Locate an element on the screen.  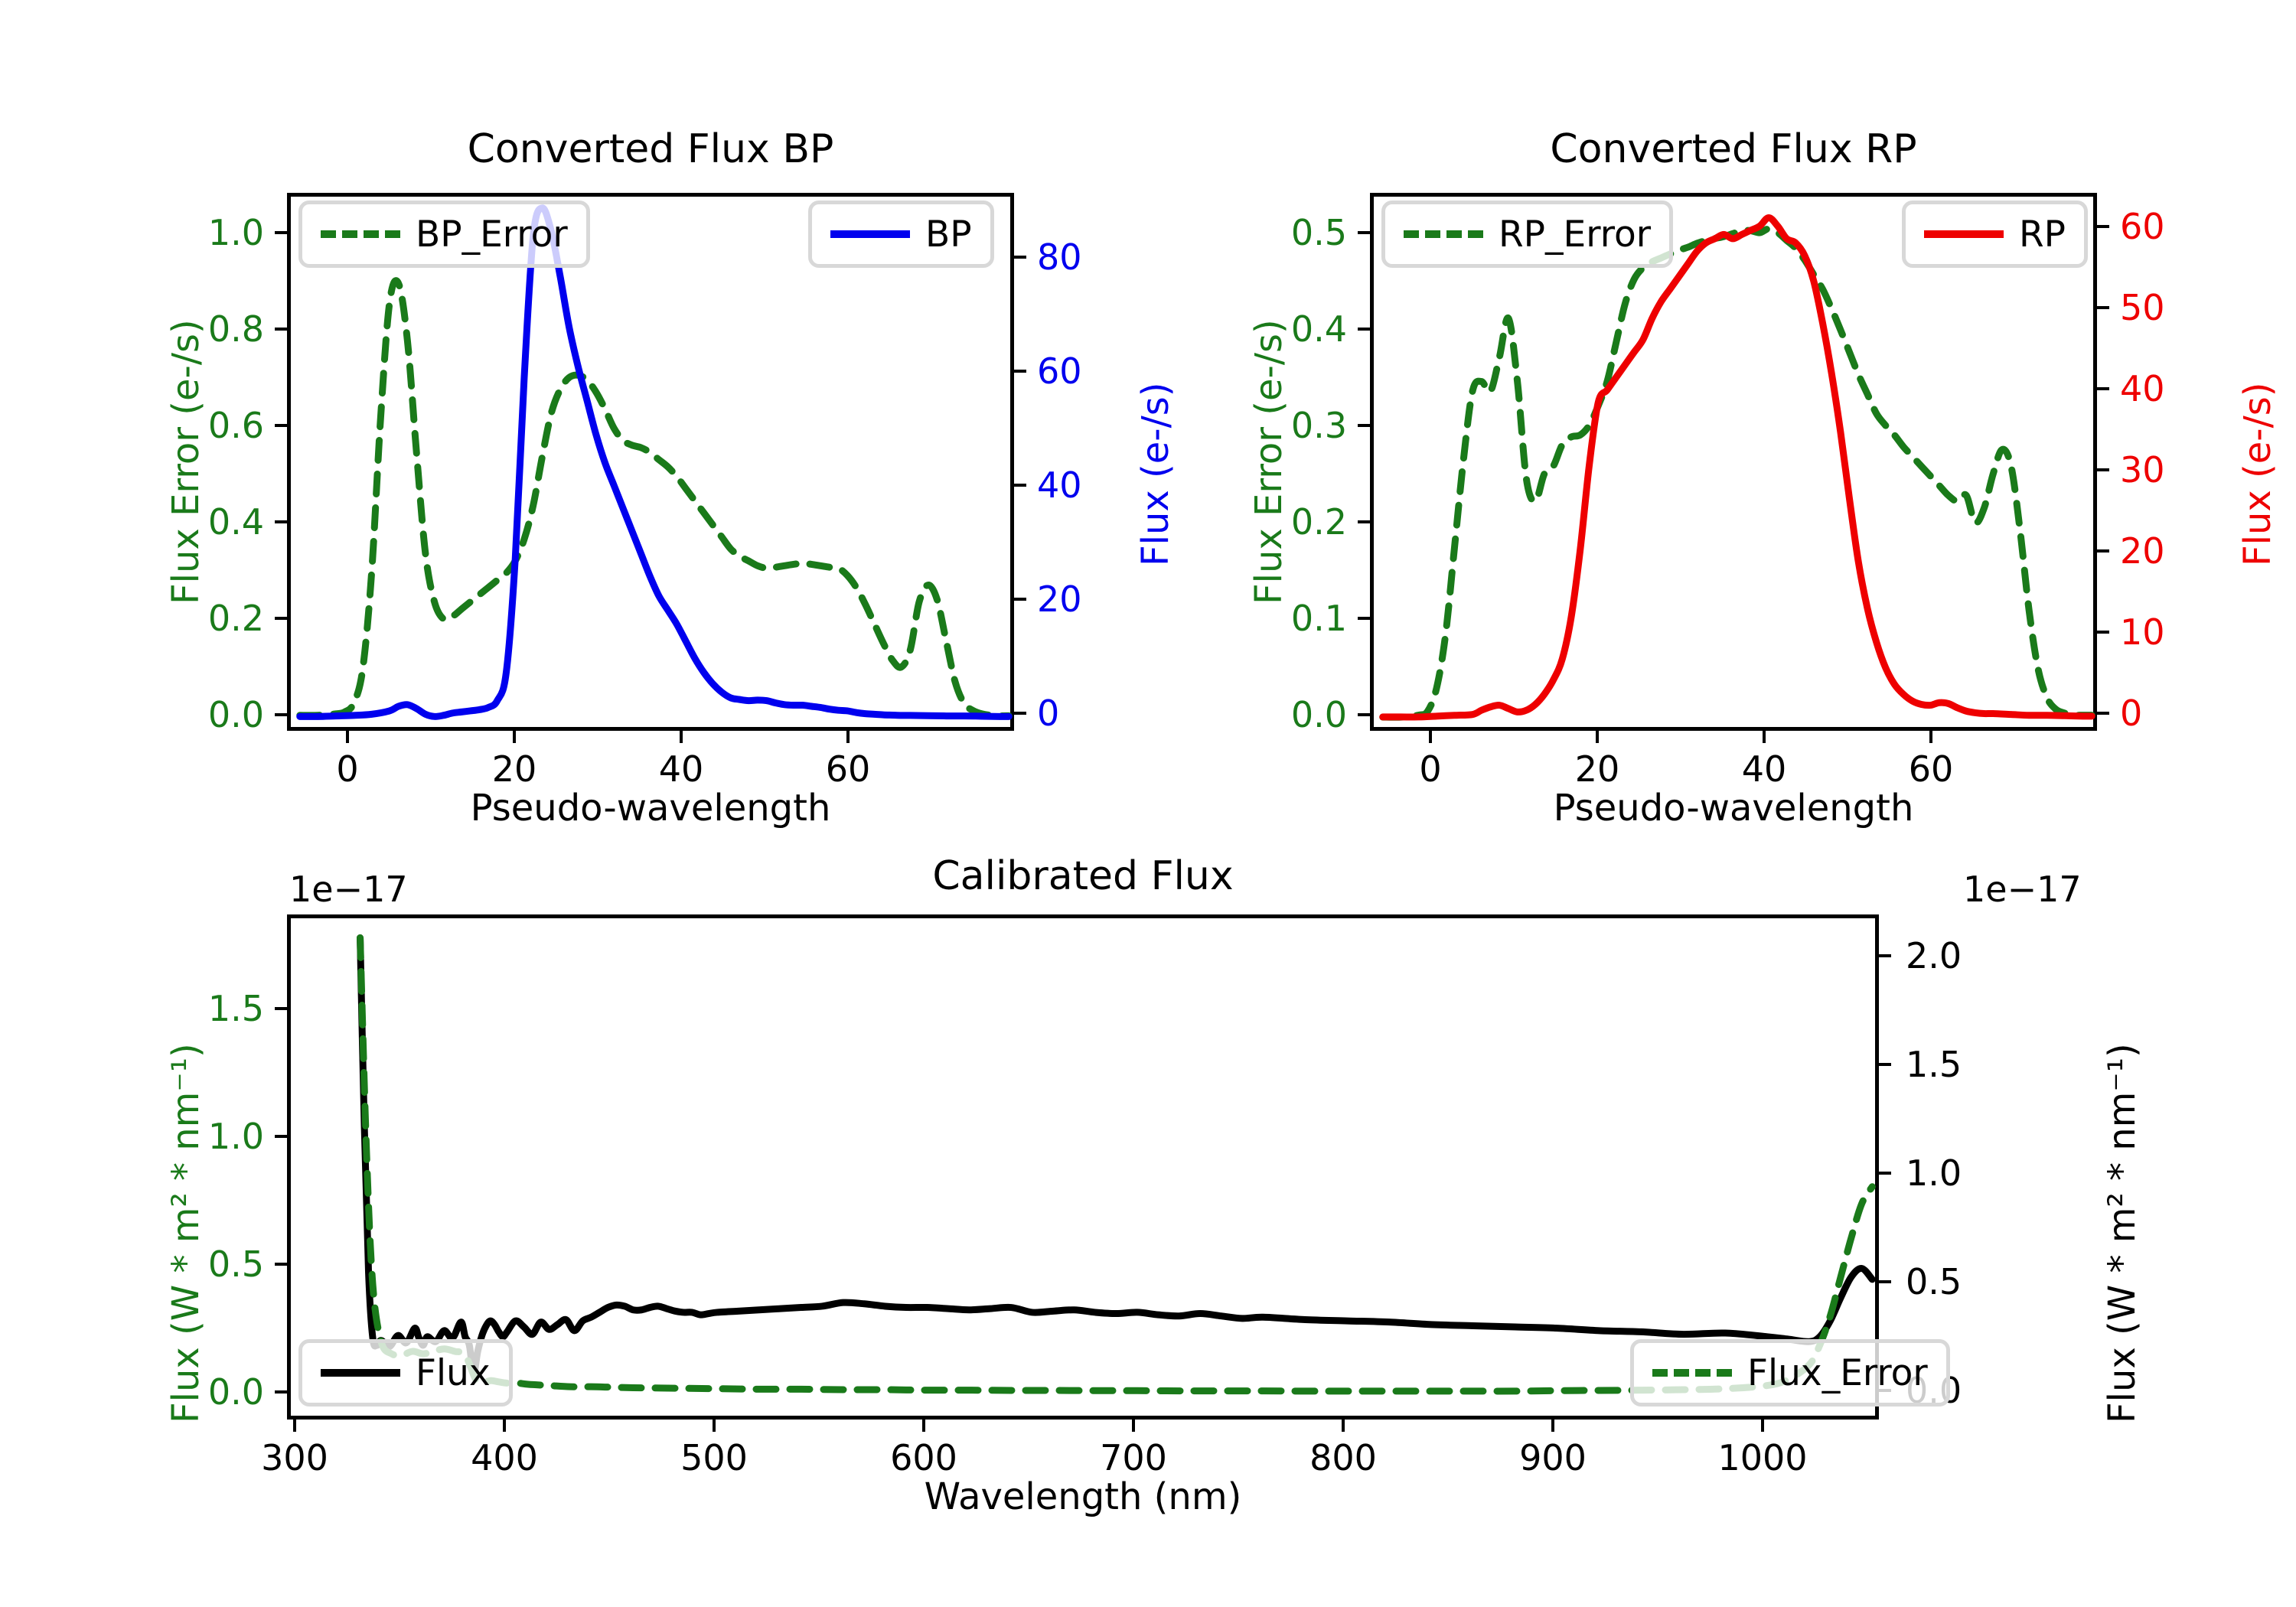
rp-ytick-mark-l4 is located at coordinates (1364, 329).